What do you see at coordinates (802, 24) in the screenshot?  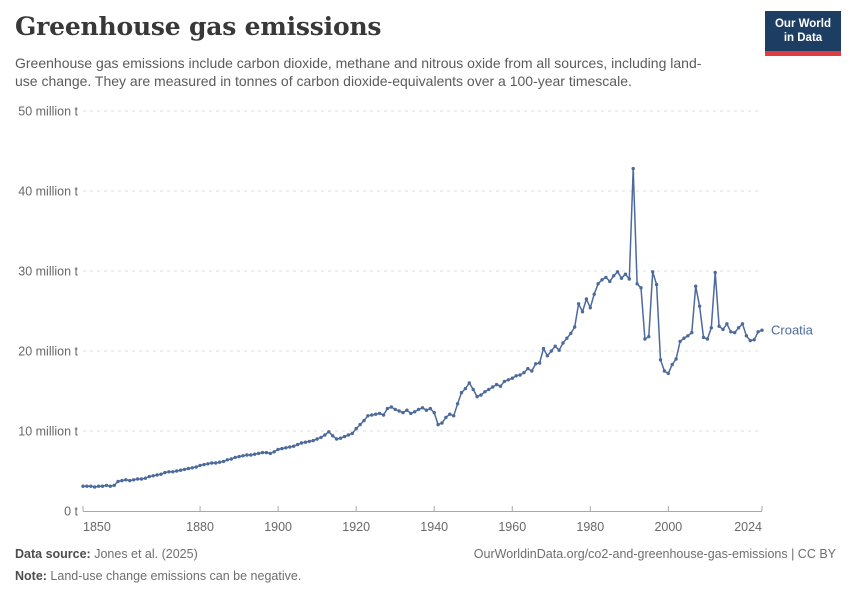 I see `owid-logo-line1: Our World` at bounding box center [802, 24].